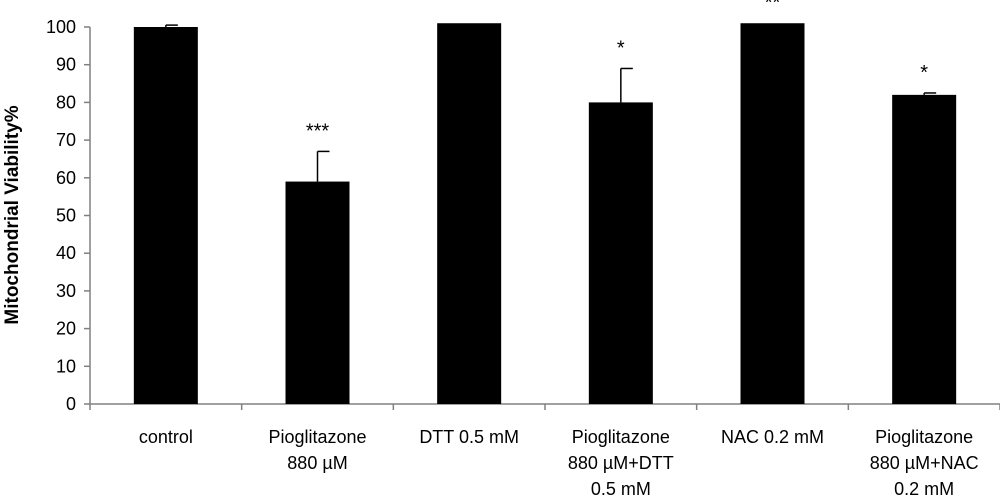 The height and width of the screenshot is (501, 1000). I want to click on significance-label: **, so click(773, 7).